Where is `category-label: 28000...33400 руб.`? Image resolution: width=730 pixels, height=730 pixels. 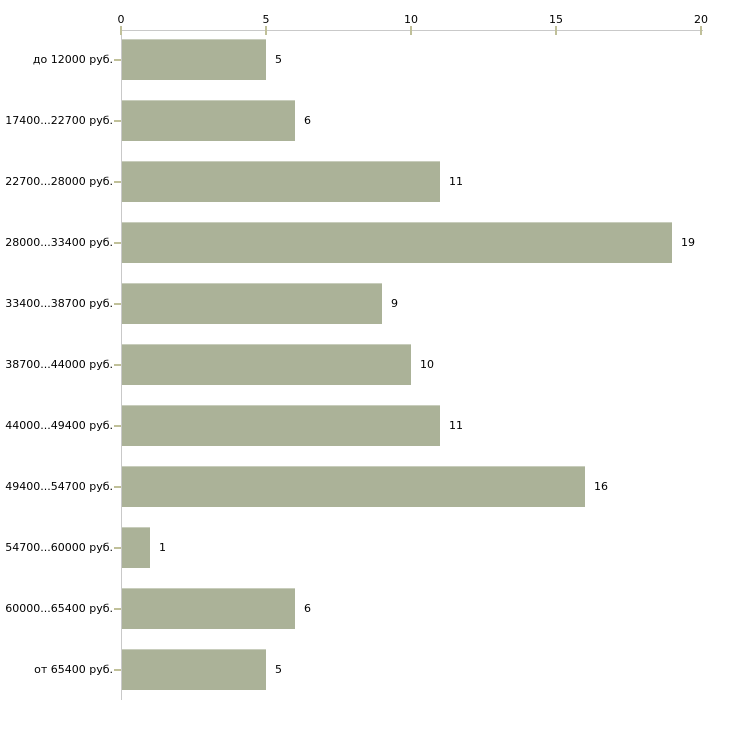 category-label: 28000...33400 руб. is located at coordinates (59, 242).